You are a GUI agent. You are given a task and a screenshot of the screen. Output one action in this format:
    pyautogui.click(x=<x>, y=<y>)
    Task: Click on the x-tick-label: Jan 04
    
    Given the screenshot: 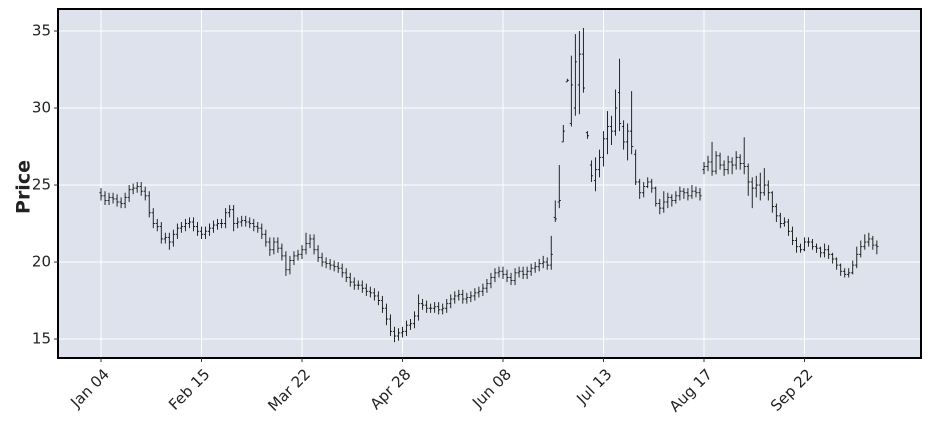 What is the action you would take?
    pyautogui.click(x=89, y=388)
    